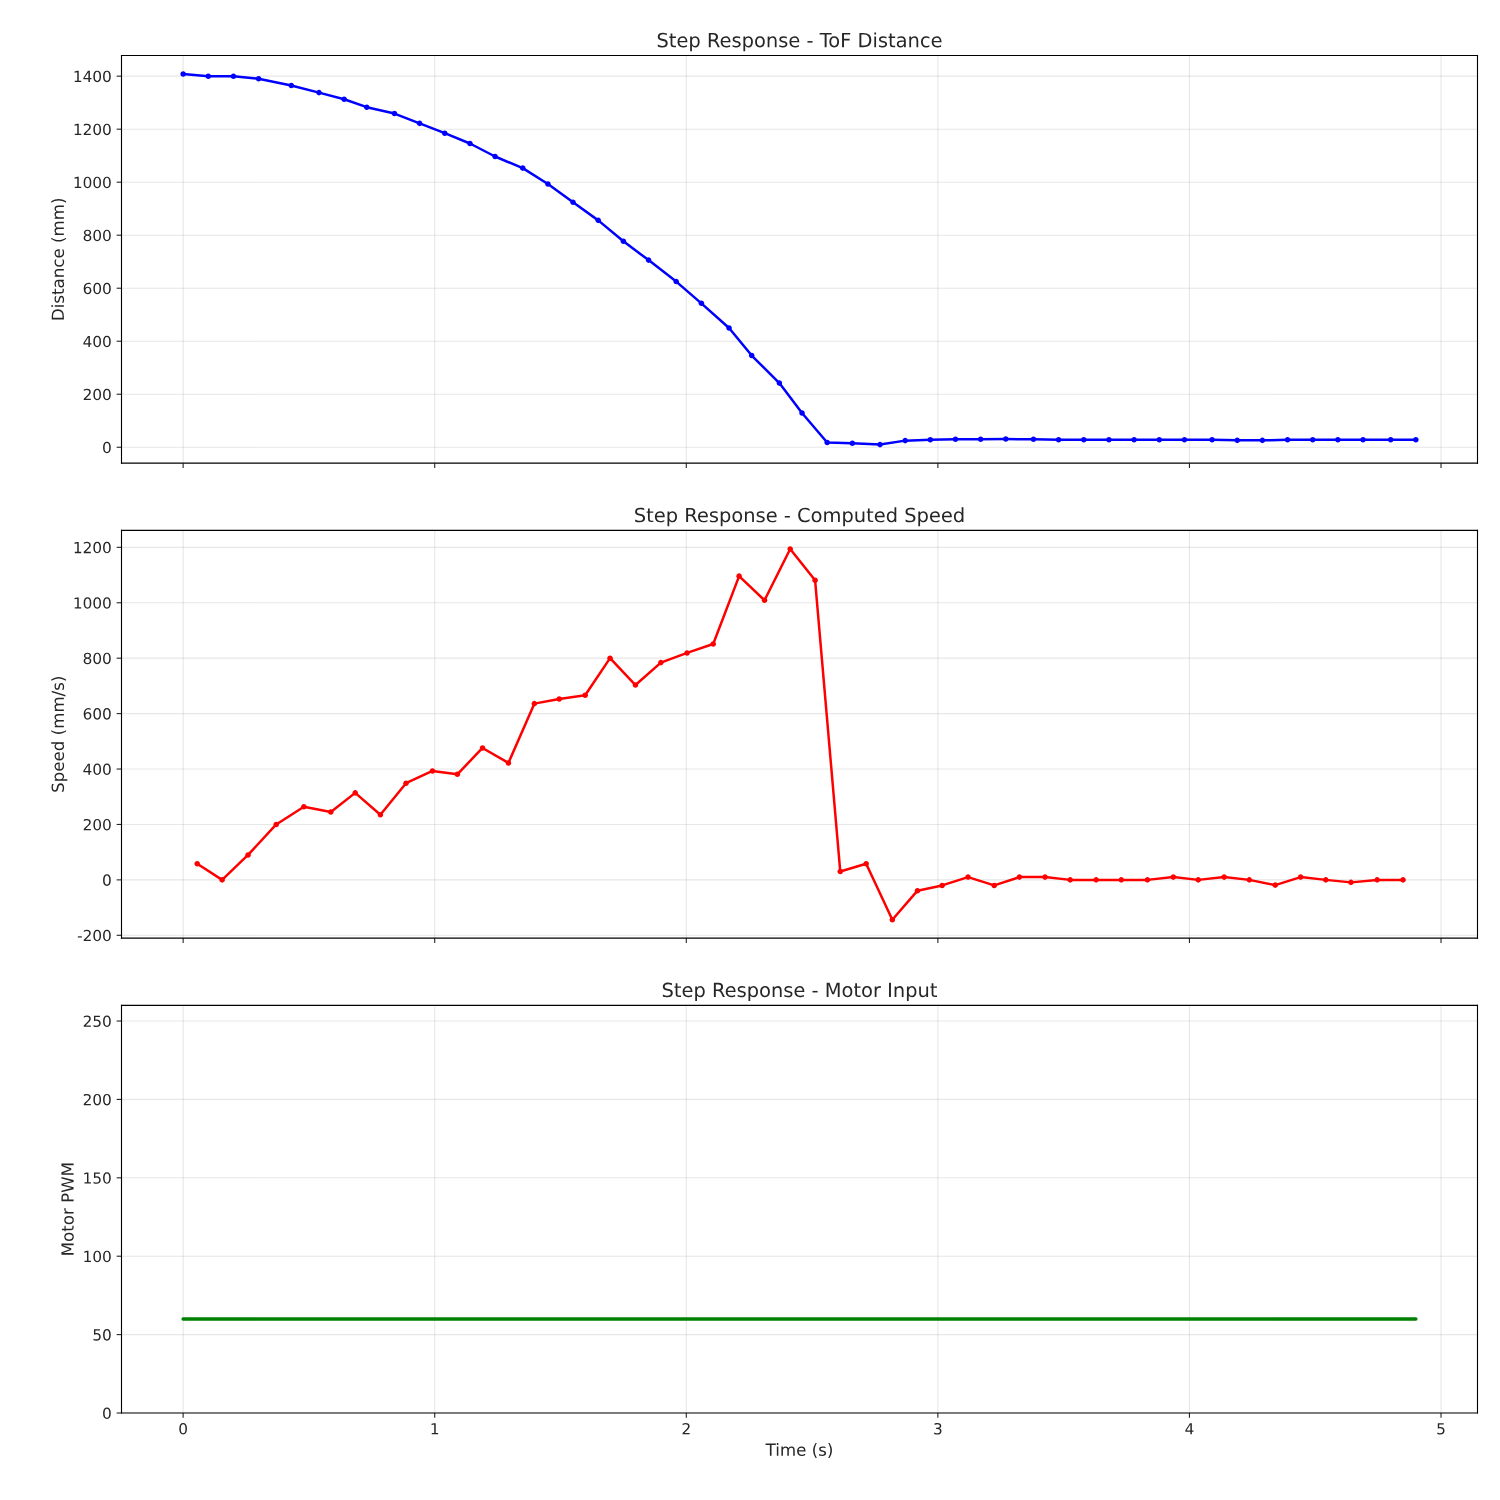  Describe the element at coordinates (92, 76) in the screenshot. I see `y-tick-label: 1400` at that location.